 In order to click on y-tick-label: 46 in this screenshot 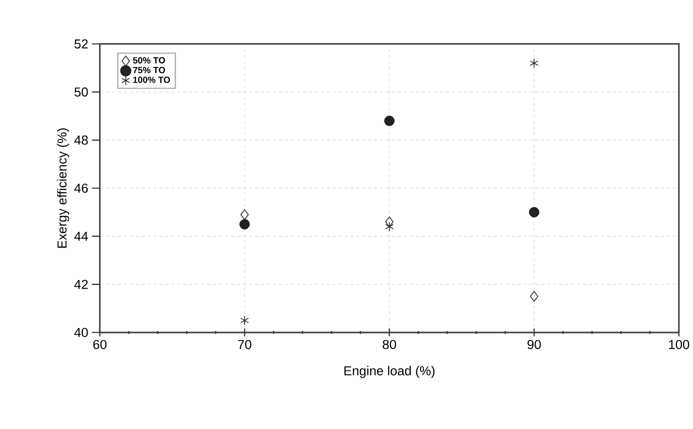, I will do `click(81, 188)`.